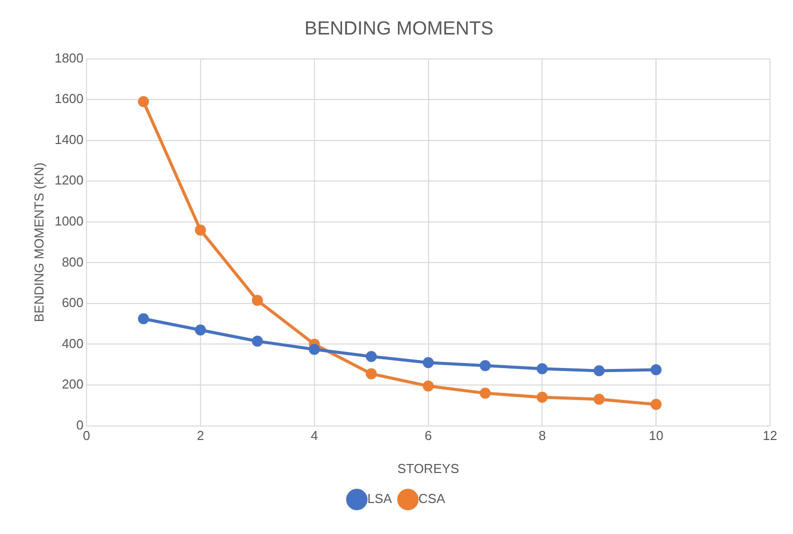  Describe the element at coordinates (73, 302) in the screenshot. I see `y-tick-label: 600` at that location.